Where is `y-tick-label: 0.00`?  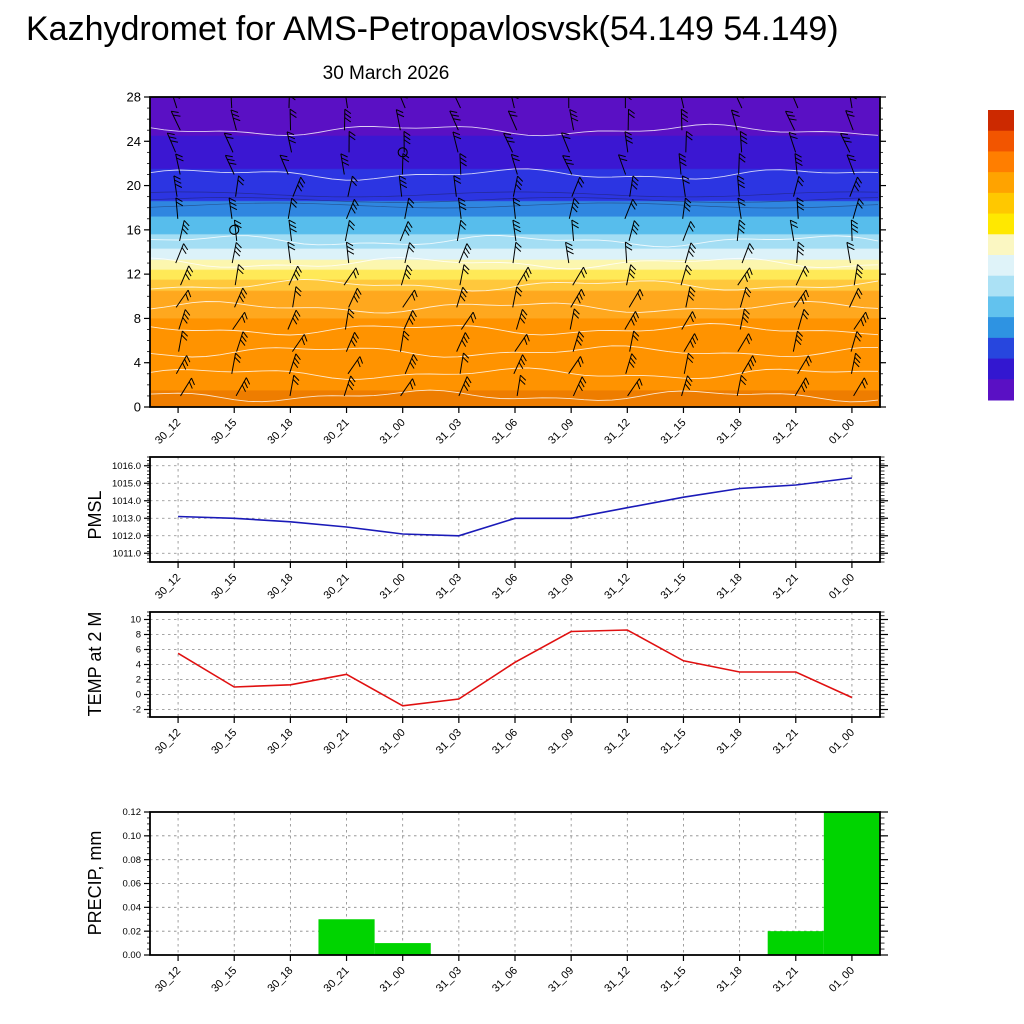
y-tick-label: 0.00 is located at coordinates (132, 955).